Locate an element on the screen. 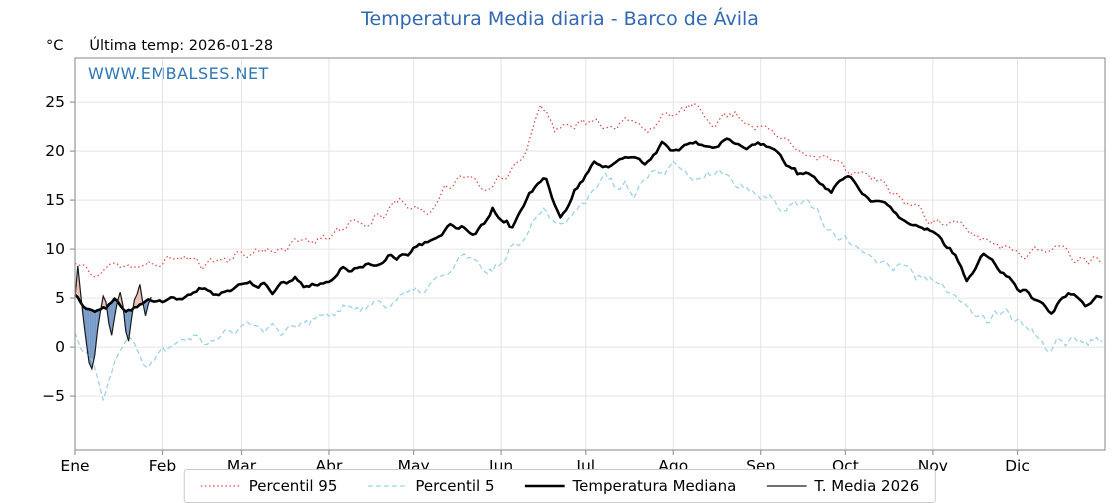 Image resolution: width=1120 pixels, height=503 pixels. legend-label: Percentil 95 is located at coordinates (293, 486).